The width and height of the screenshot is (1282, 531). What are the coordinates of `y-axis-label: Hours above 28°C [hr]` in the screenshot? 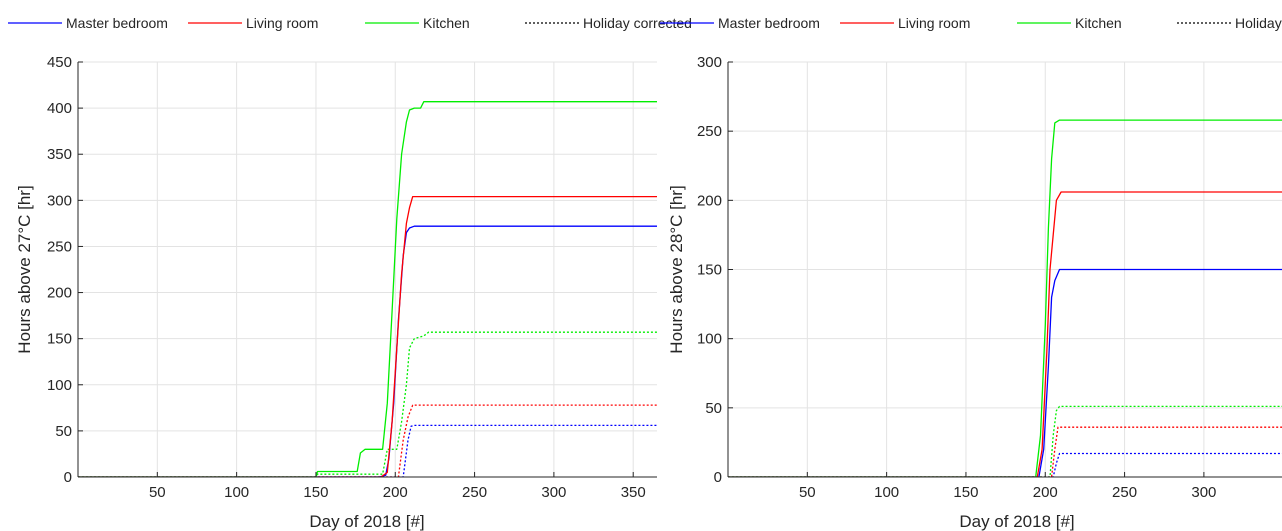 It's located at (676, 269).